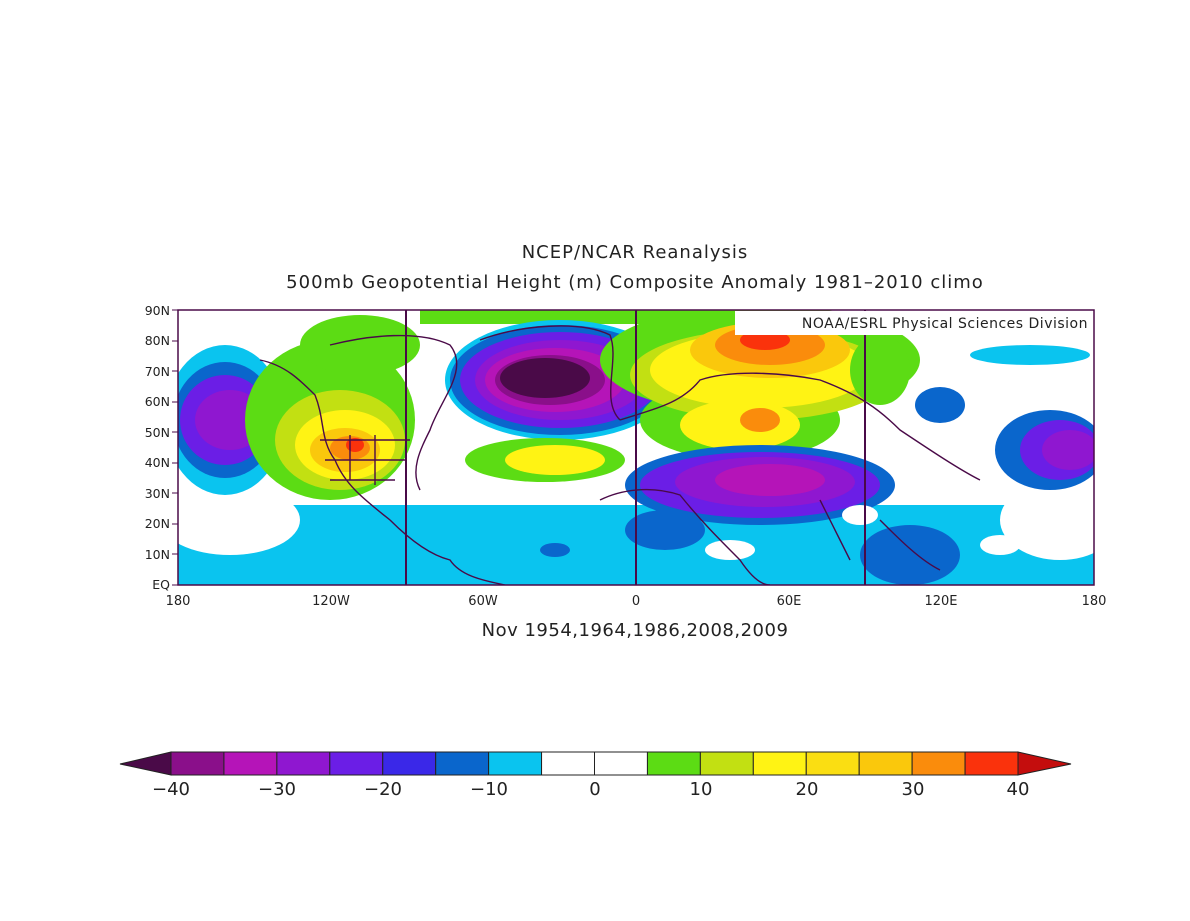 The image size is (1190, 921). Describe the element at coordinates (157, 310) in the screenshot. I see `lat-label: 90N` at that location.